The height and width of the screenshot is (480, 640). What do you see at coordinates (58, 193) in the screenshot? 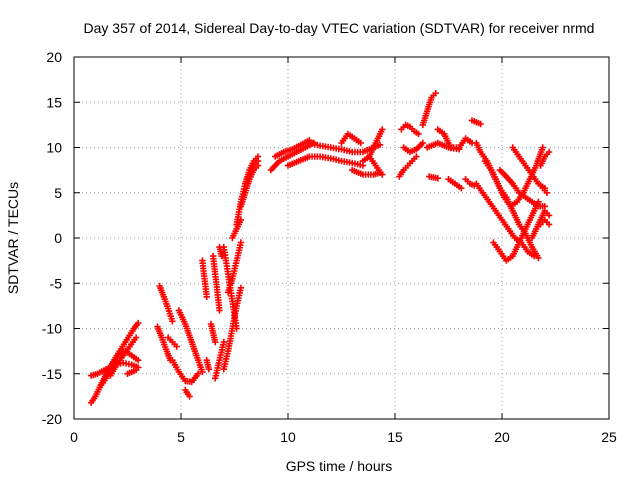
I see `y-tick-label: 5` at bounding box center [58, 193].